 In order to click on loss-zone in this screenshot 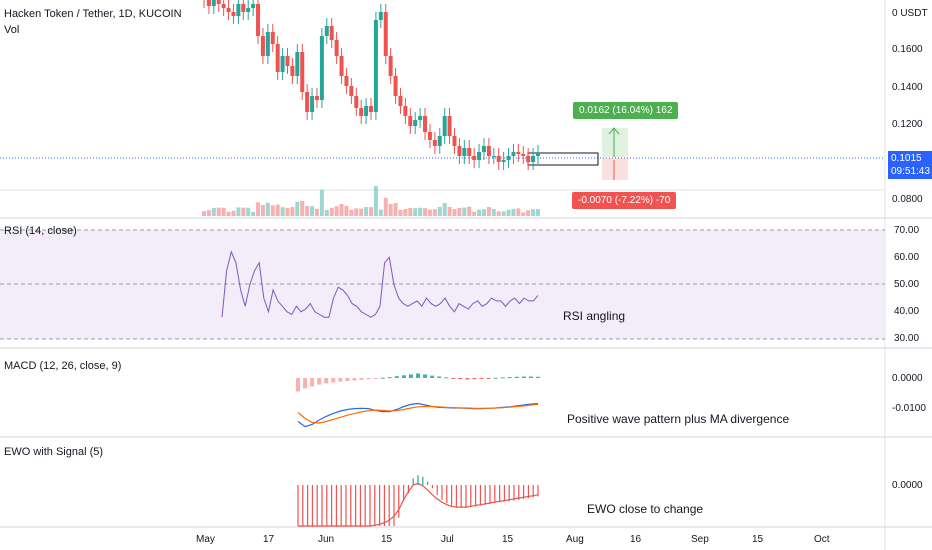, I will do `click(615, 169)`.